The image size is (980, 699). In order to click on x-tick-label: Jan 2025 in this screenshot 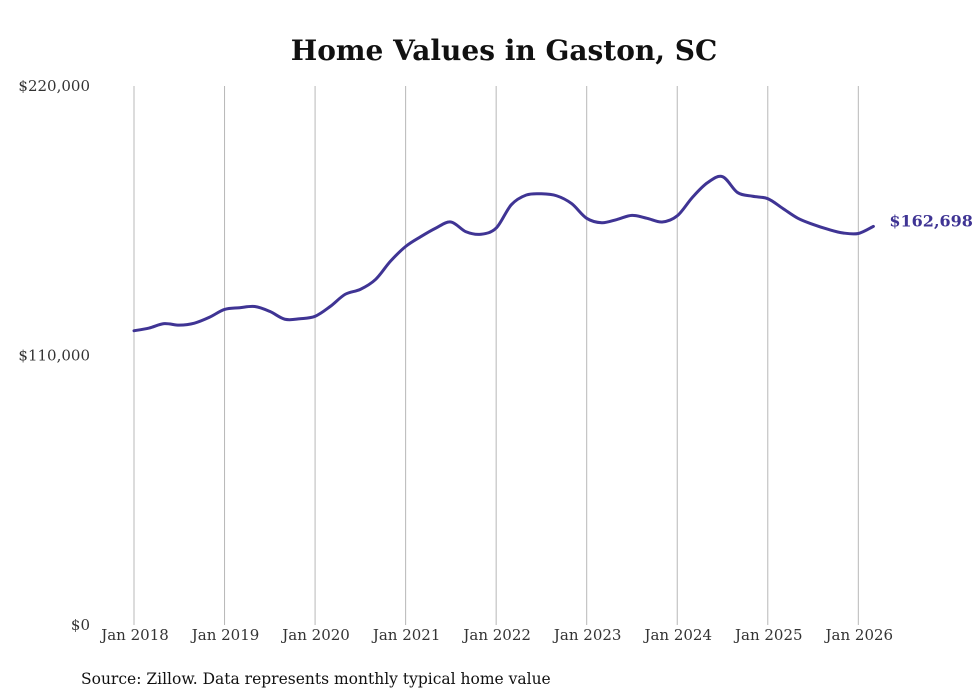, I will do `click(768, 635)`.